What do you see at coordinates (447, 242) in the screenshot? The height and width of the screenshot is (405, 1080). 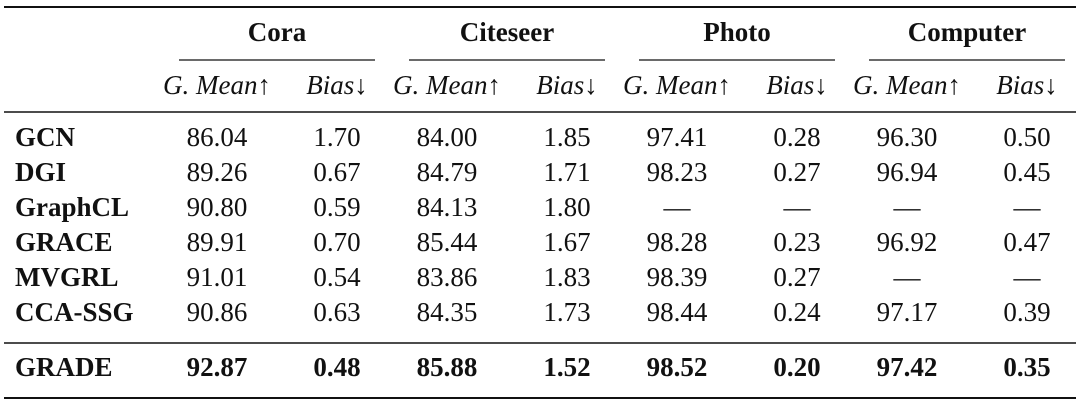 I see `cell: 85.44` at bounding box center [447, 242].